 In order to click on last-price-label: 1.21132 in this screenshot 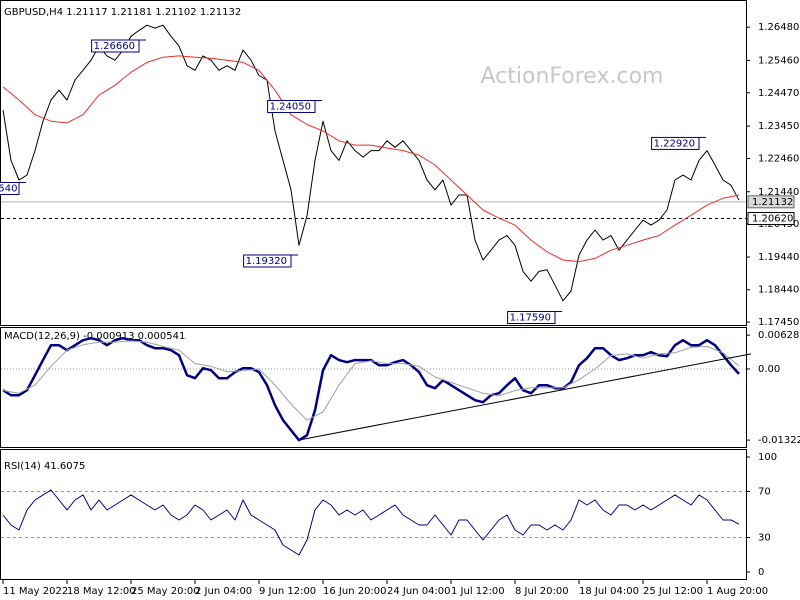, I will do `click(772, 202)`.